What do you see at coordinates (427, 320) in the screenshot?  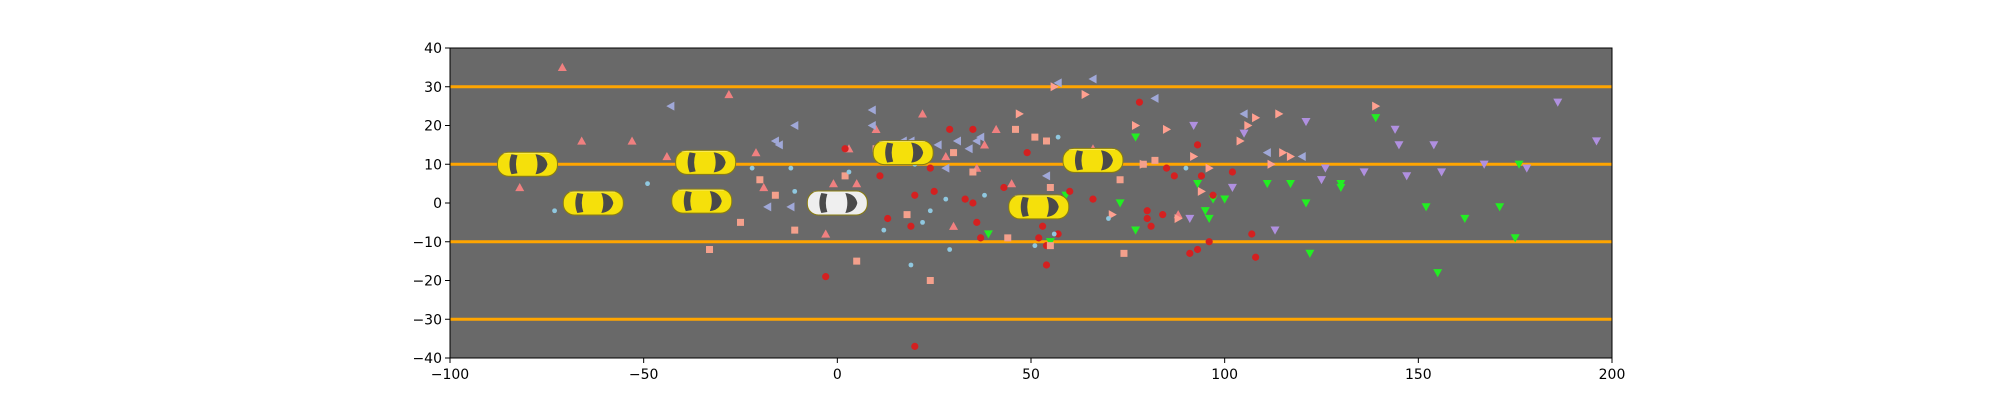 I see `y-tick-label: −30` at bounding box center [427, 320].